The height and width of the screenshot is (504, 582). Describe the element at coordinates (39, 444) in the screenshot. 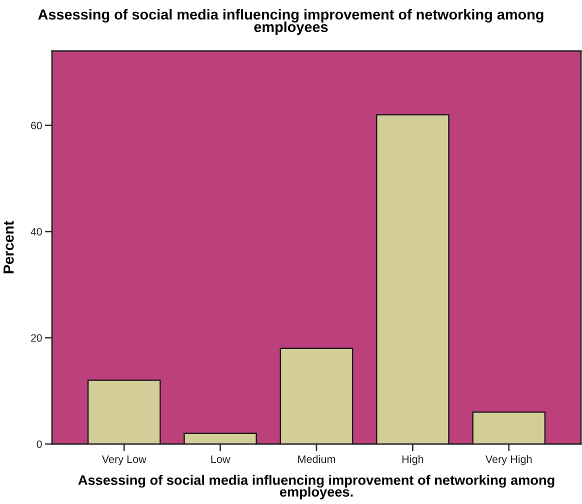

I see `y-tick-label: 0` at that location.